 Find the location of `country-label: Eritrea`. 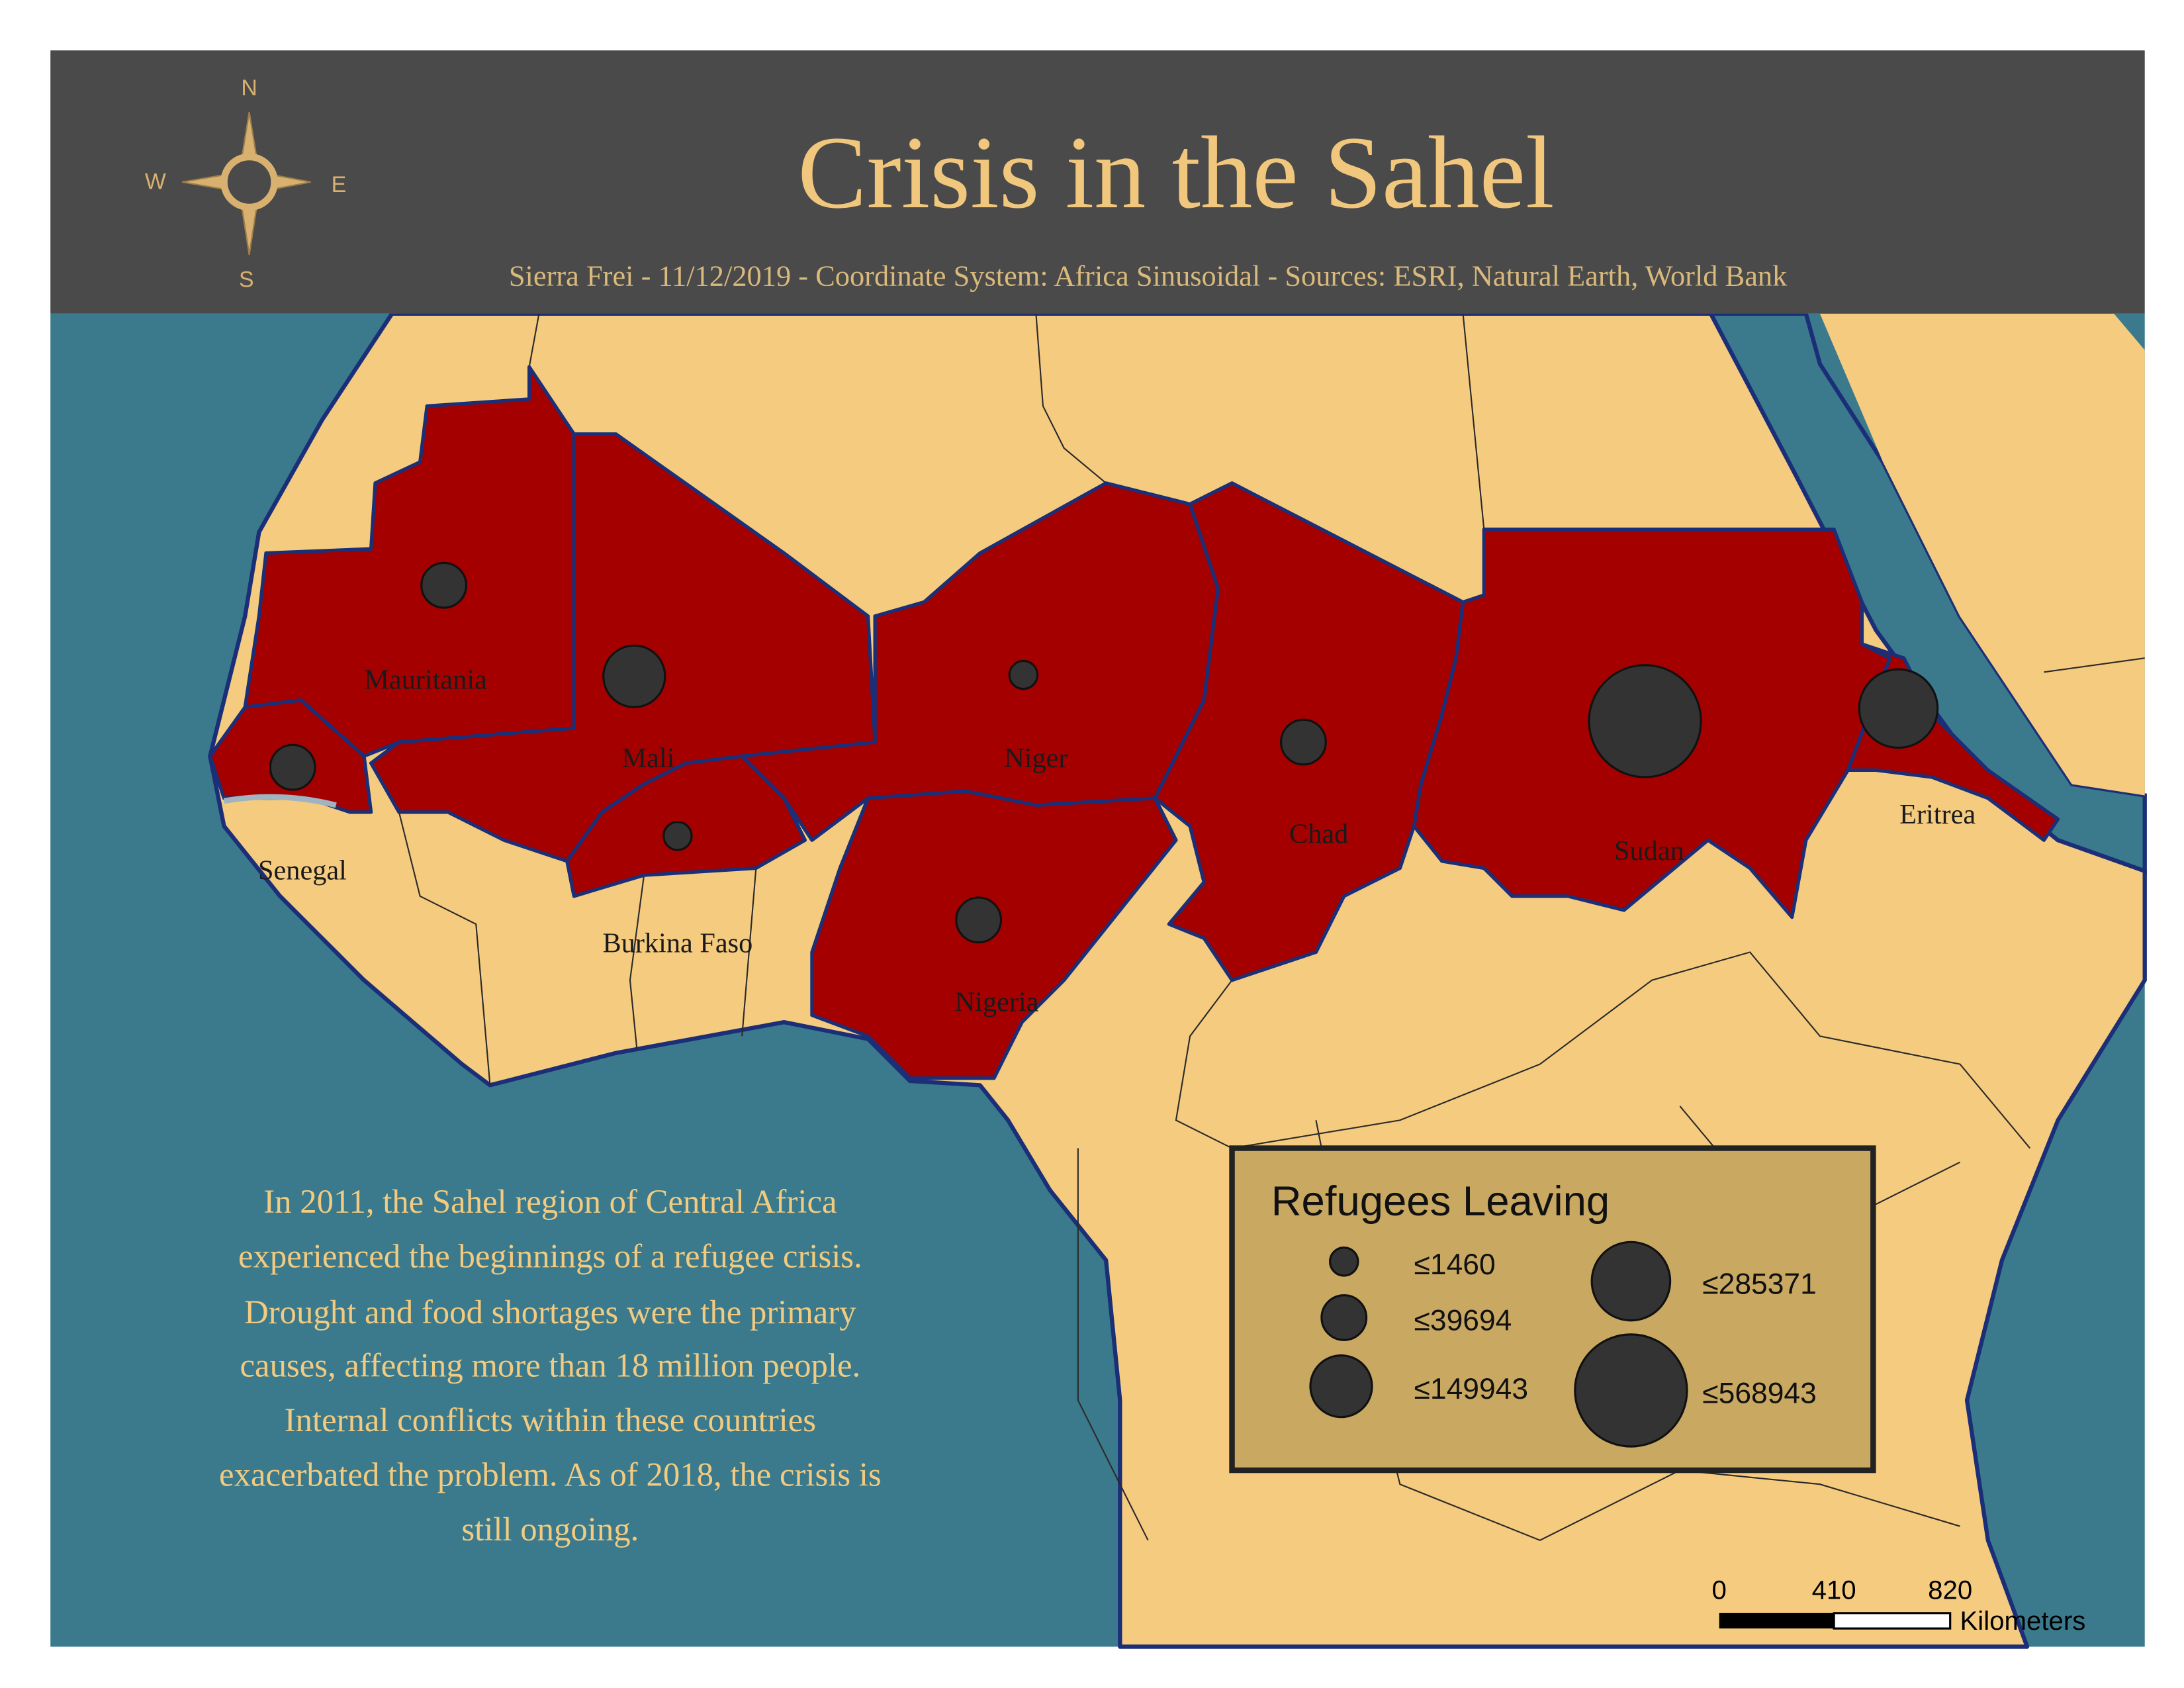

country-label: Eritrea is located at coordinates (1937, 814).